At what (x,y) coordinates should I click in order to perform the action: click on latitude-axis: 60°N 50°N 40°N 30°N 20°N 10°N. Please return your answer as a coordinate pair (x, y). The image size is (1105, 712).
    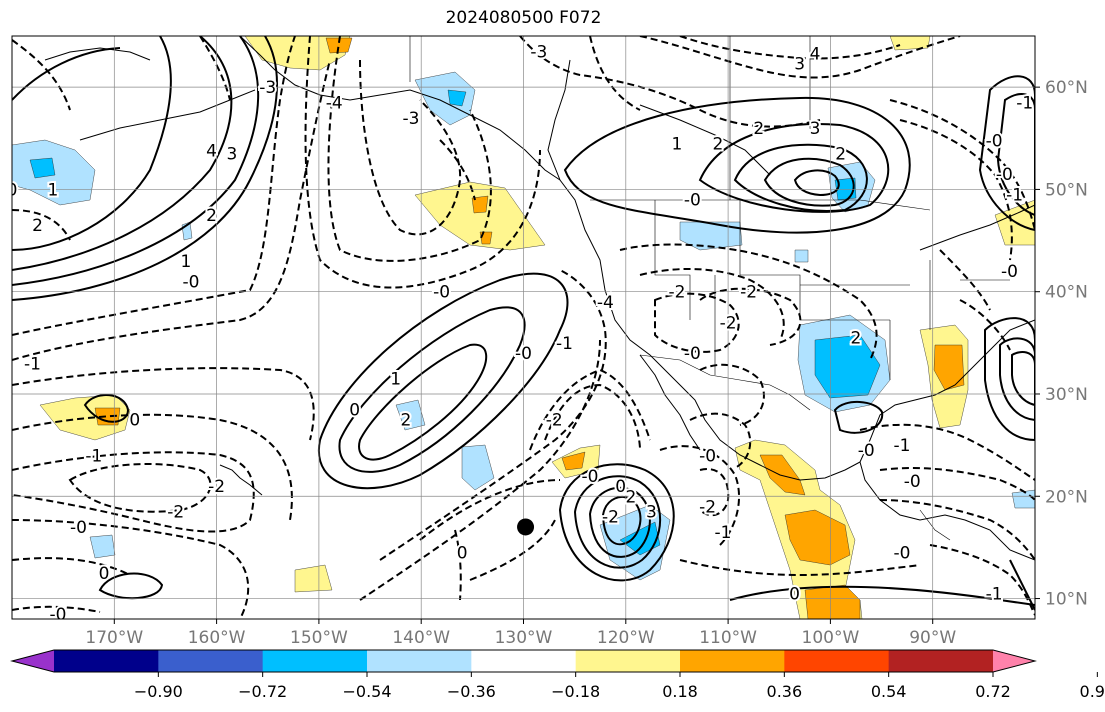
    Looking at the image, I should click on (1061, 344).